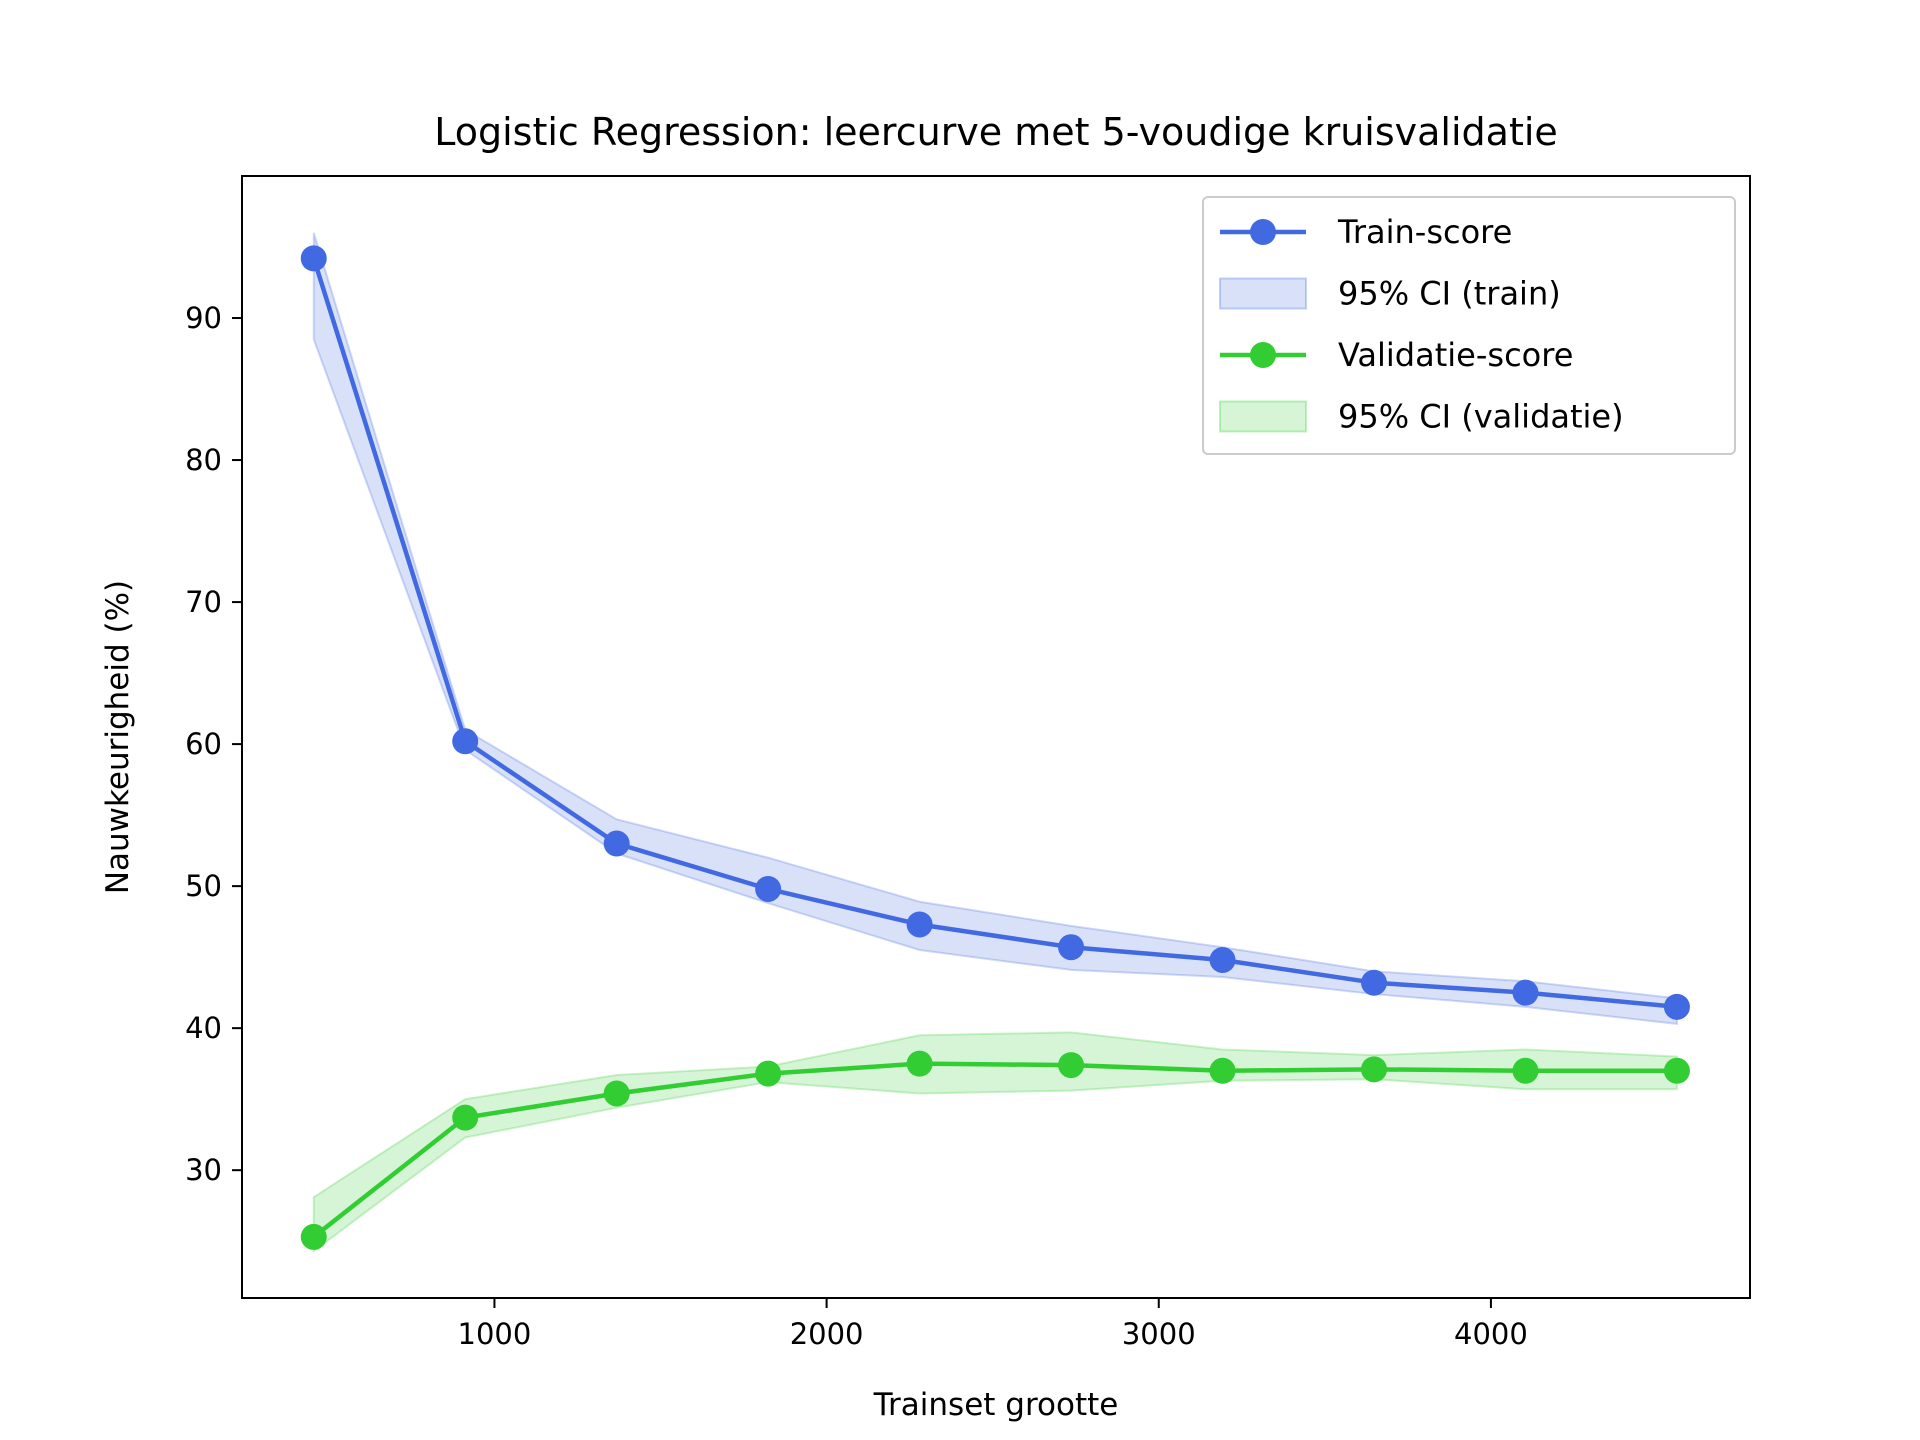 Image resolution: width=1920 pixels, height=1440 pixels. Describe the element at coordinates (1263, 232) in the screenshot. I see `legend-marker-train` at that location.